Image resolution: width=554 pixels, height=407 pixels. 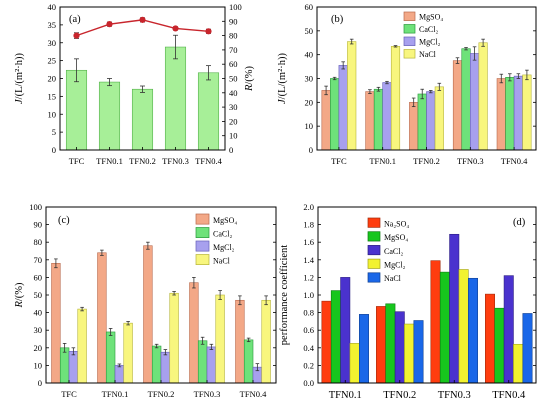 I want to click on y2-tick-label: 60, so click(x=233, y=64).